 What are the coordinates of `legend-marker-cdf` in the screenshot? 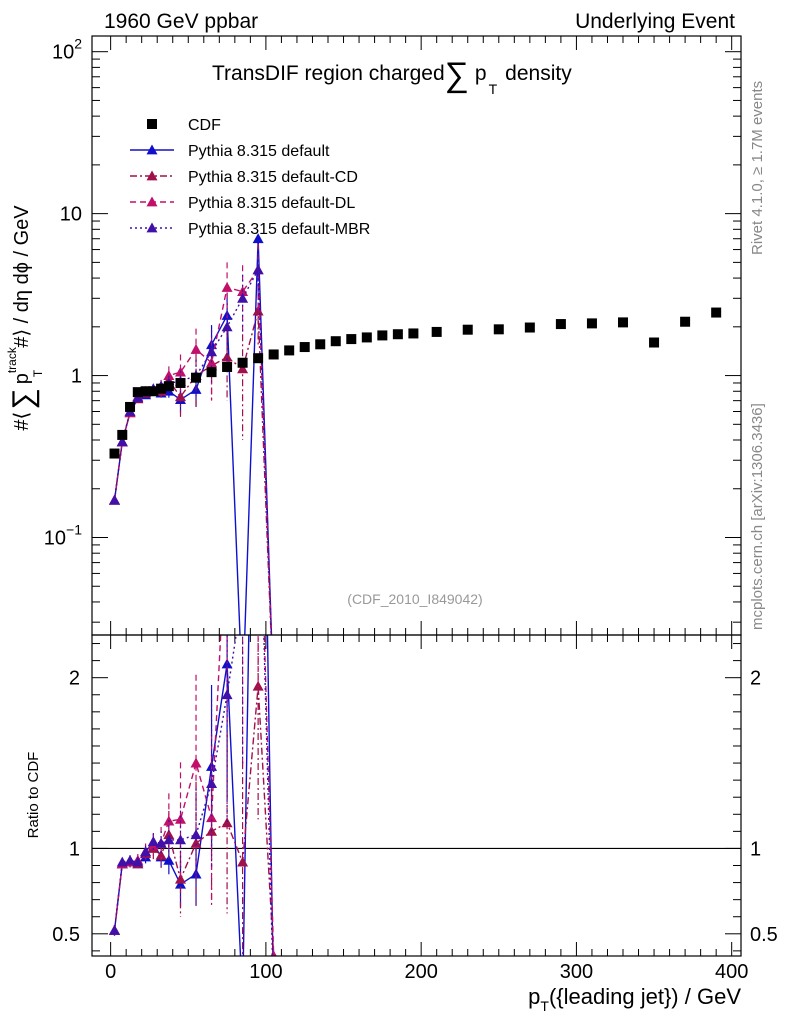 It's located at (152, 124).